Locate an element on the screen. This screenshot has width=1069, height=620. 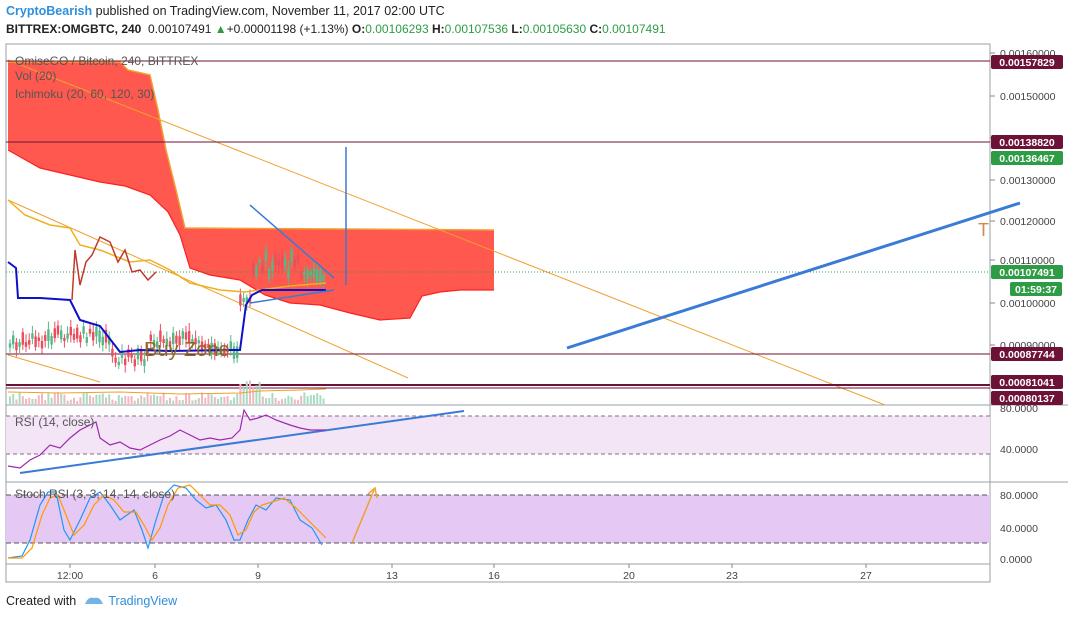
tradingview-link: TradingView is located at coordinates (143, 601).